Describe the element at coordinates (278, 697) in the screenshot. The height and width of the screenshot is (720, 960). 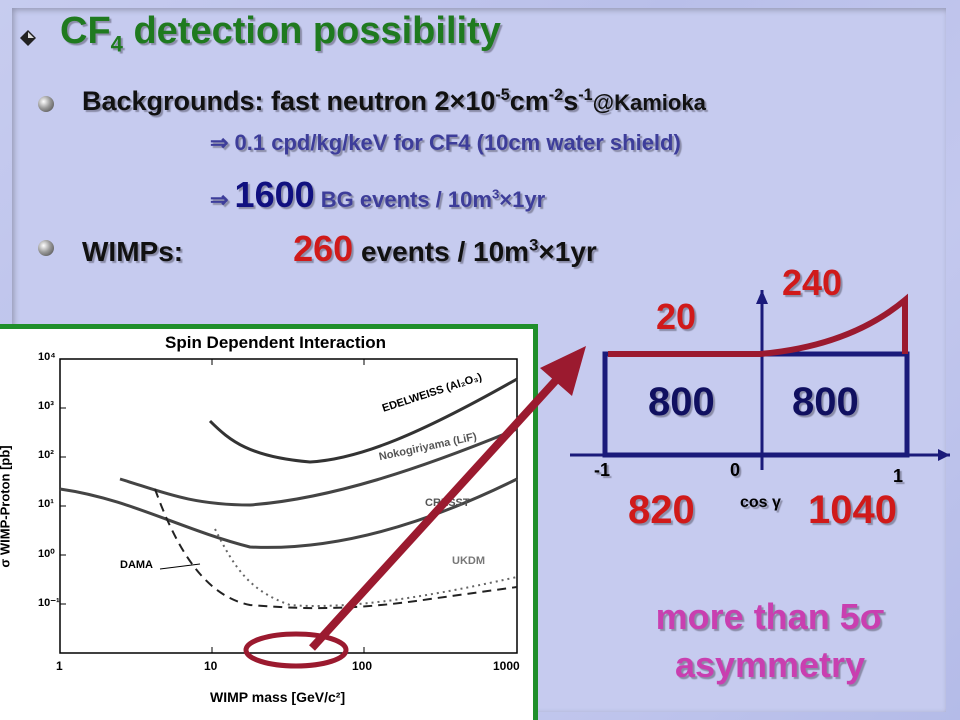
I see `x-axis-label: WIMP mass [GeV/c²]` at that location.